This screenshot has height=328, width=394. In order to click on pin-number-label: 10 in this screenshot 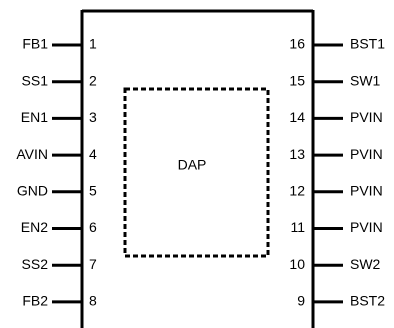, I will do `click(297, 264)`.